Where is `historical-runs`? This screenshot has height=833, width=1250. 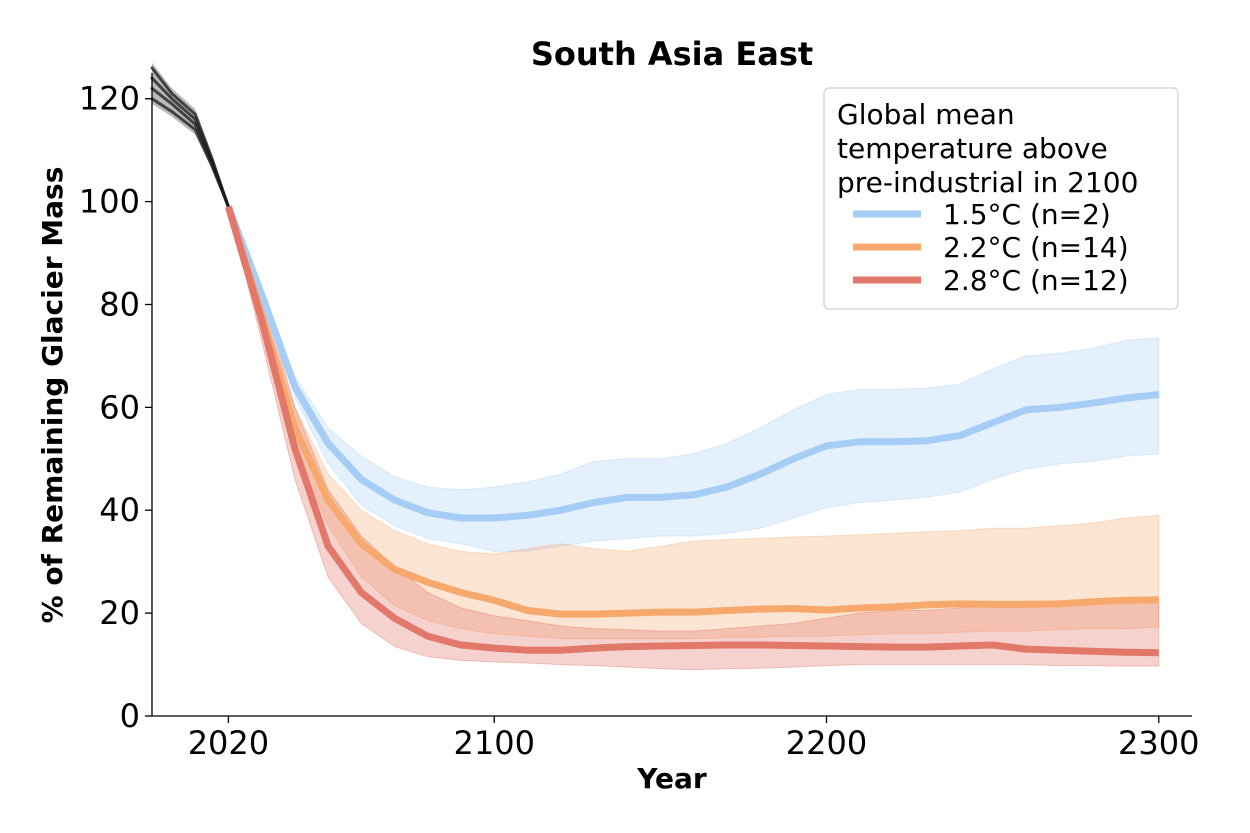
historical-runs is located at coordinates (190, 135).